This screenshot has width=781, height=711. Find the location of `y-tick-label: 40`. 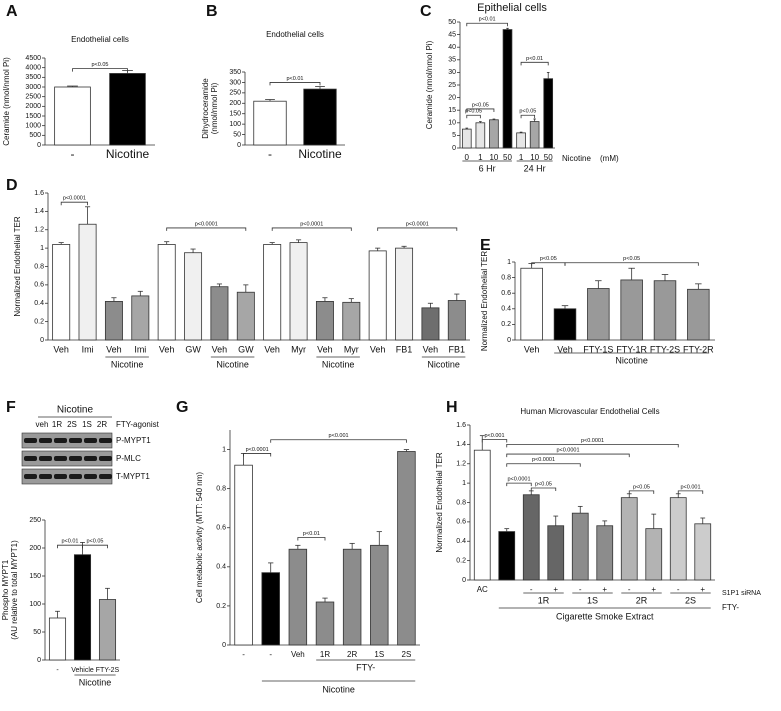

y-tick-label: 40 is located at coordinates (452, 47).